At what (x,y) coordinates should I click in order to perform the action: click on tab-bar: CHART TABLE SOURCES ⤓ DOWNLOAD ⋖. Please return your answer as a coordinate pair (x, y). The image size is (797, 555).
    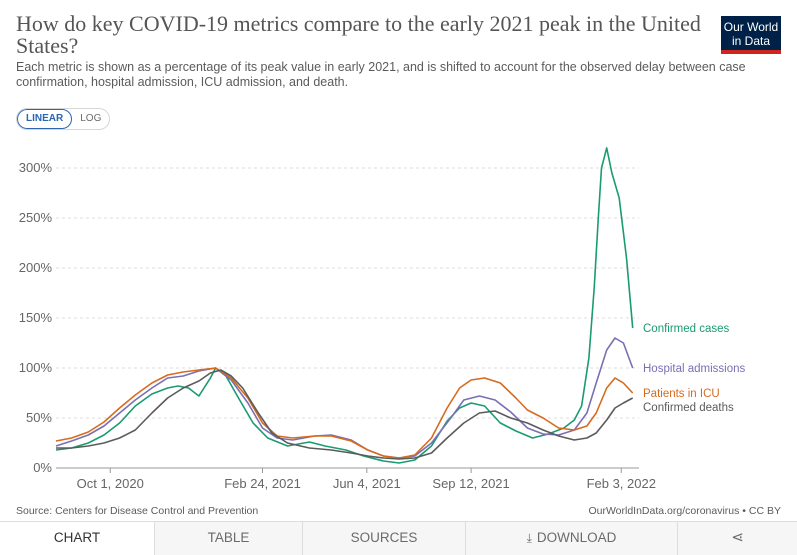
    Looking at the image, I should click on (398, 538).